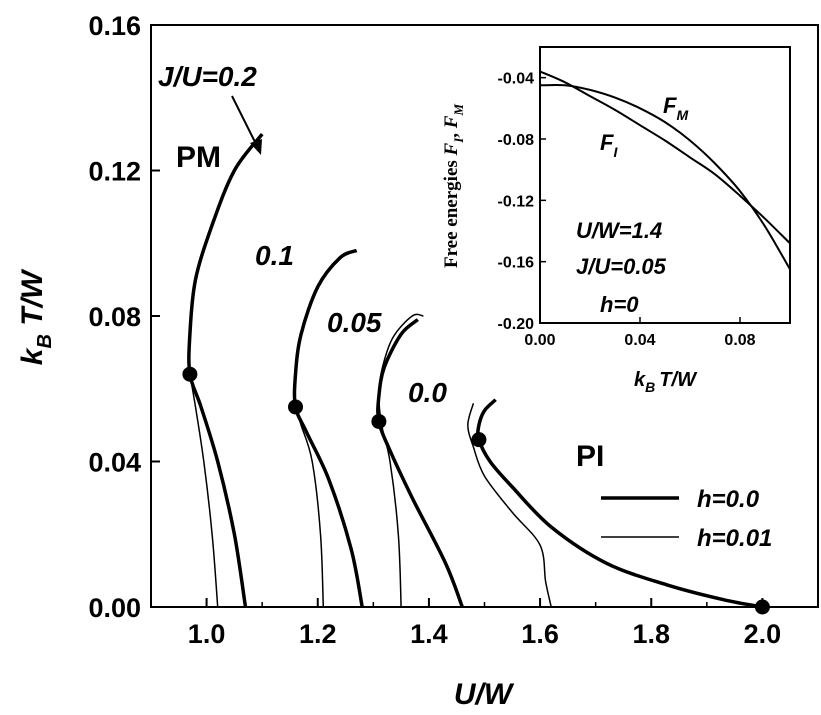 Image resolution: width=821 pixels, height=715 pixels. I want to click on inset-y-tick-label: -0.16, so click(516, 263).